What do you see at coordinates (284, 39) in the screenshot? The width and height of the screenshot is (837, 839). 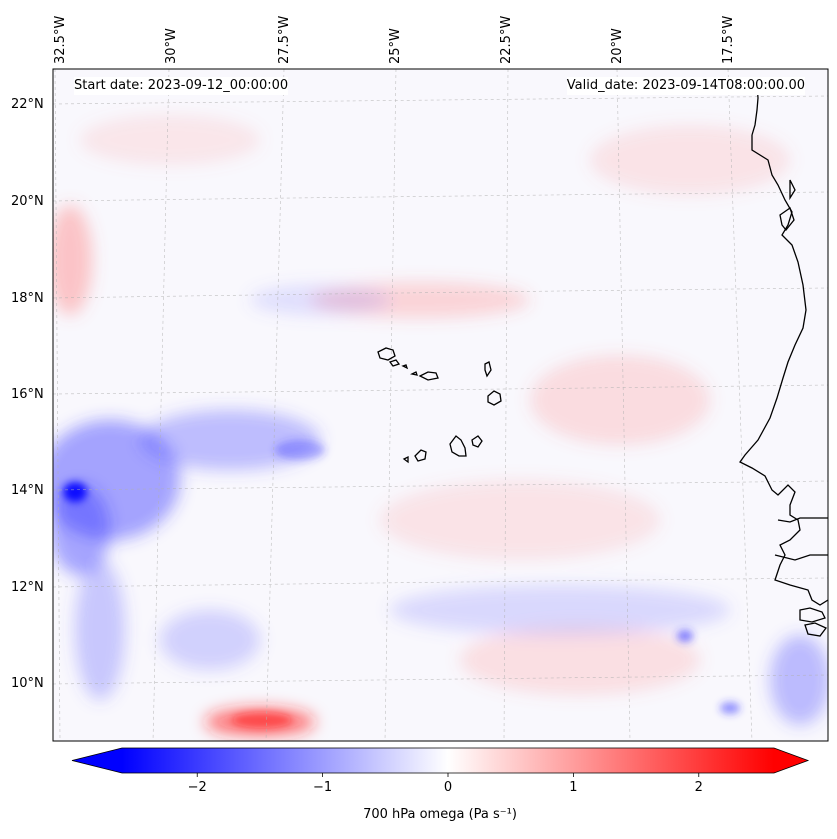 I see `lon-label-27-5w: 27.5°W` at bounding box center [284, 39].